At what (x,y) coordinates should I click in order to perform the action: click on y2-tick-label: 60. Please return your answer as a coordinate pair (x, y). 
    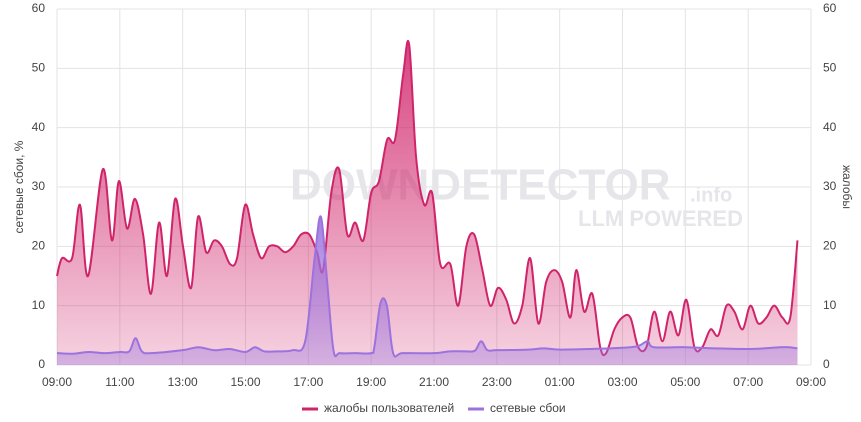
    Looking at the image, I should click on (830, 8).